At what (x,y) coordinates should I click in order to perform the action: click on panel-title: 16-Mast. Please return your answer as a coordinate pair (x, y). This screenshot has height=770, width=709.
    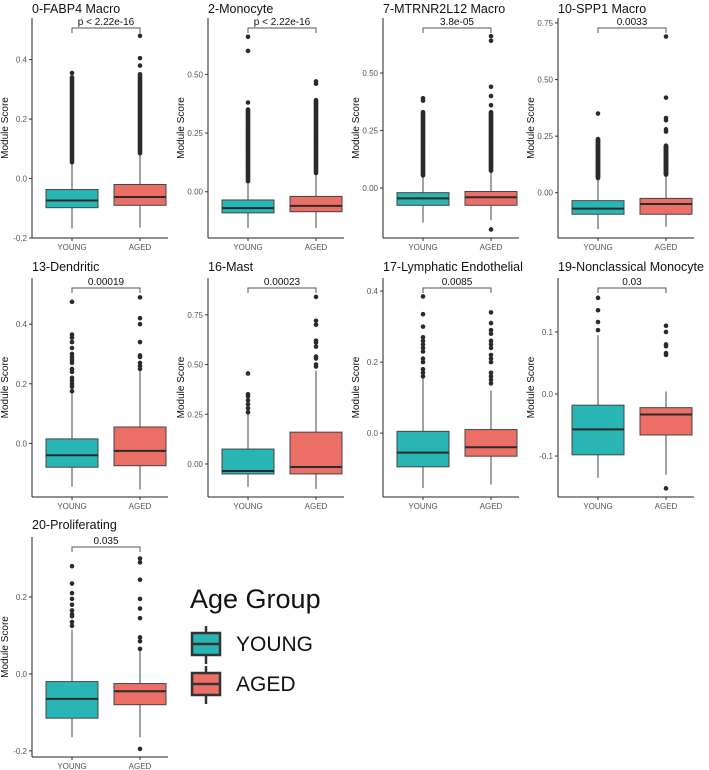
    Looking at the image, I should click on (231, 267).